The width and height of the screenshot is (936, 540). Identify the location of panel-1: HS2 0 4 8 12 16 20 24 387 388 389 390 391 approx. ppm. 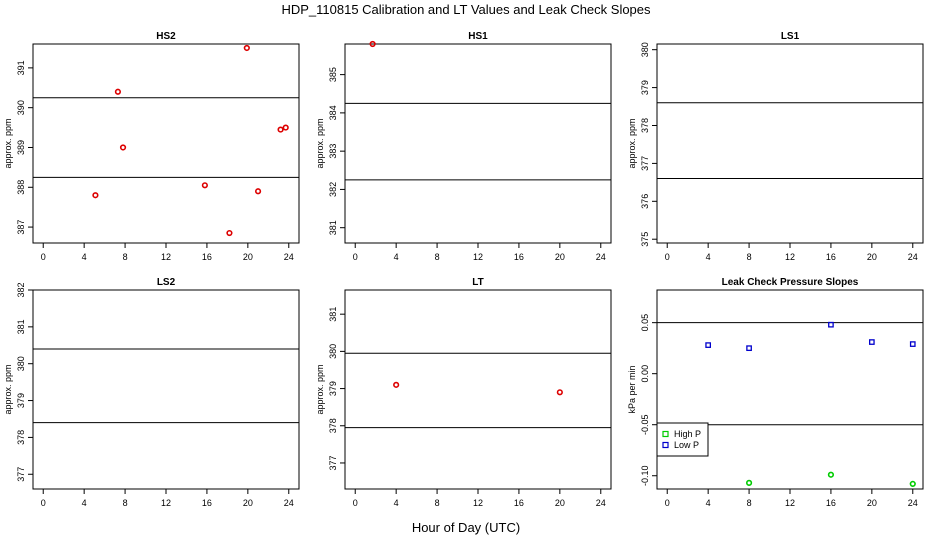
(151, 146).